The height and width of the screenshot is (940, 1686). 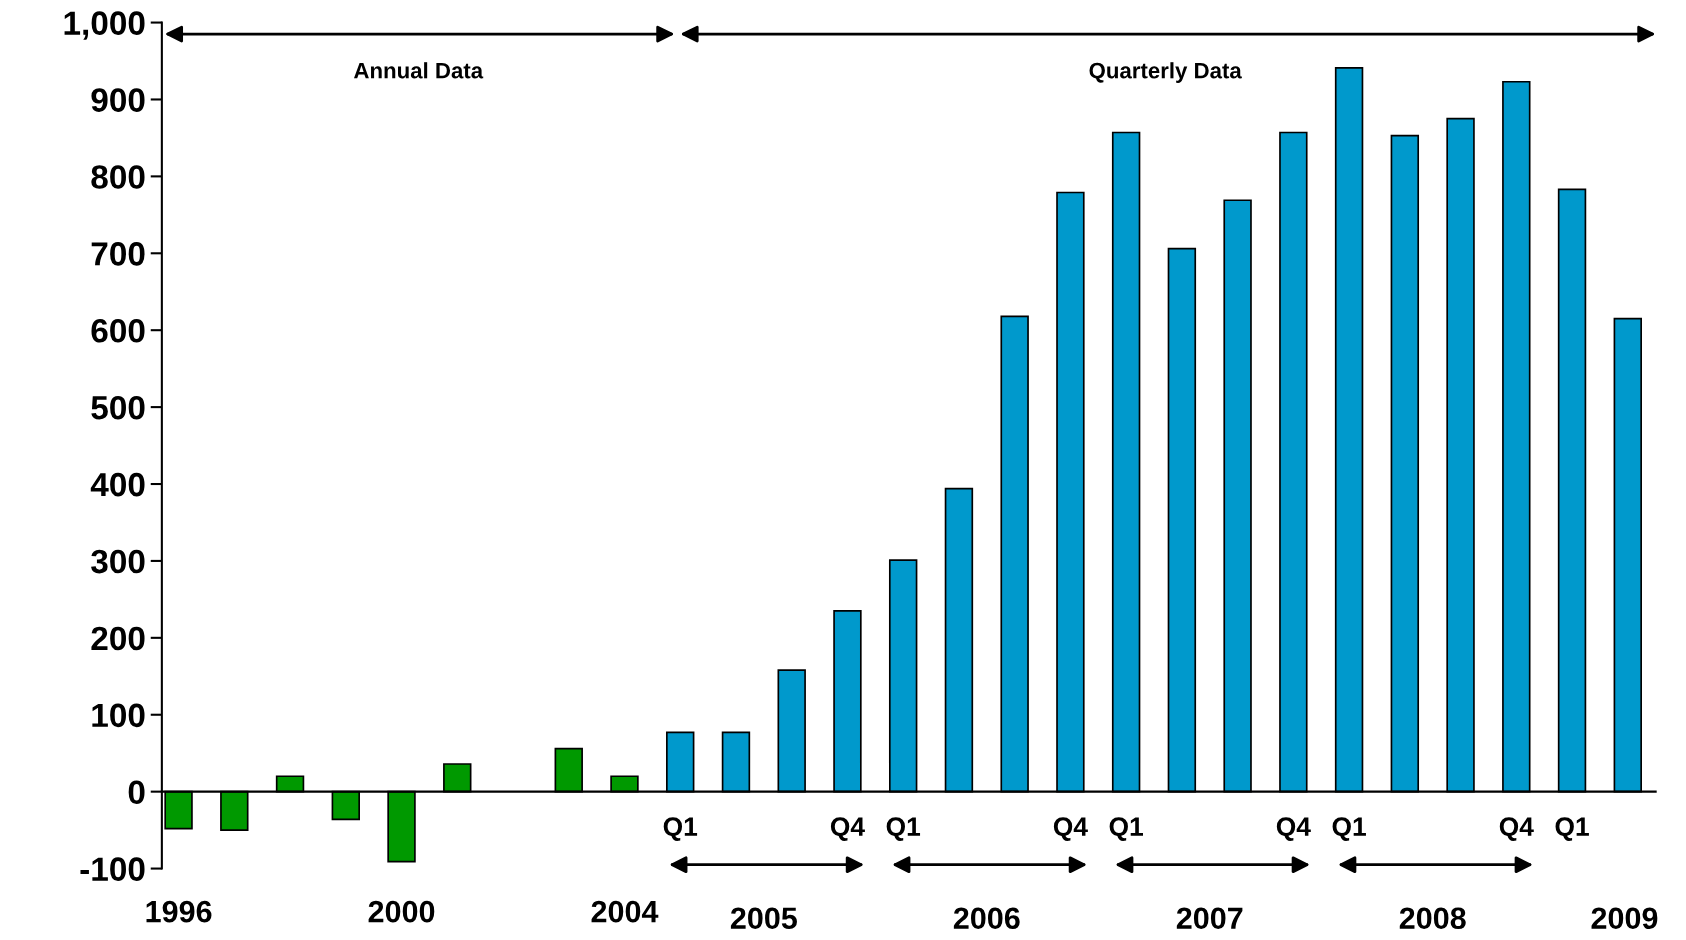 What do you see at coordinates (118, 331) in the screenshot?
I see `y-tick-label: 600` at bounding box center [118, 331].